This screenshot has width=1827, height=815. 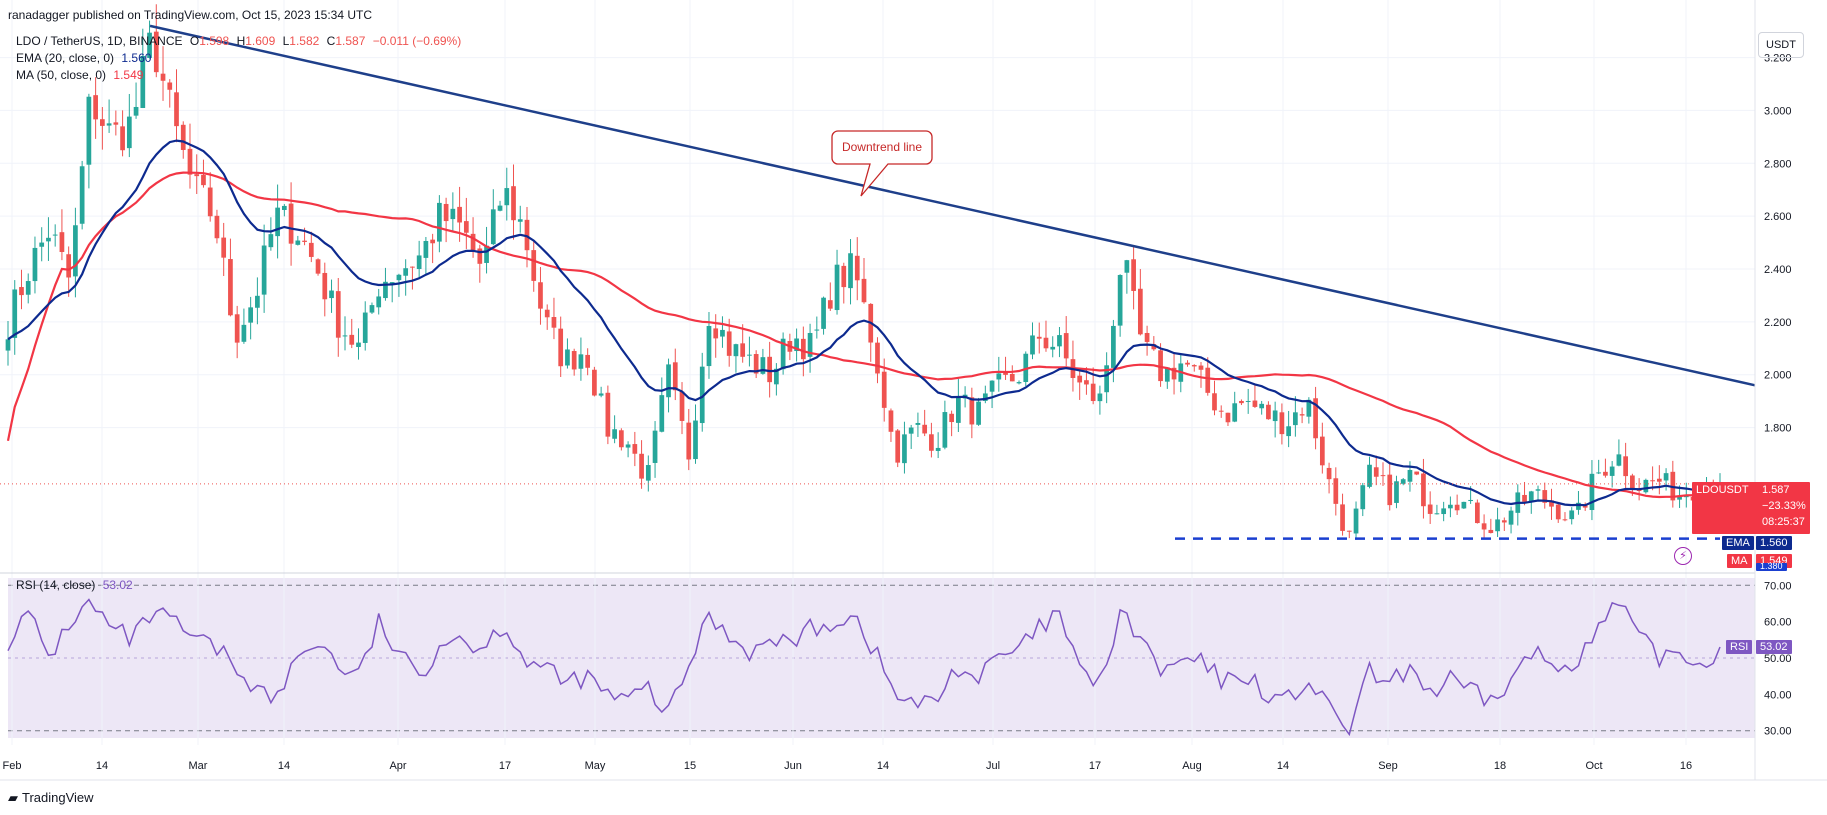 I want to click on price-tick-label: 1.800, so click(x=1778, y=429).